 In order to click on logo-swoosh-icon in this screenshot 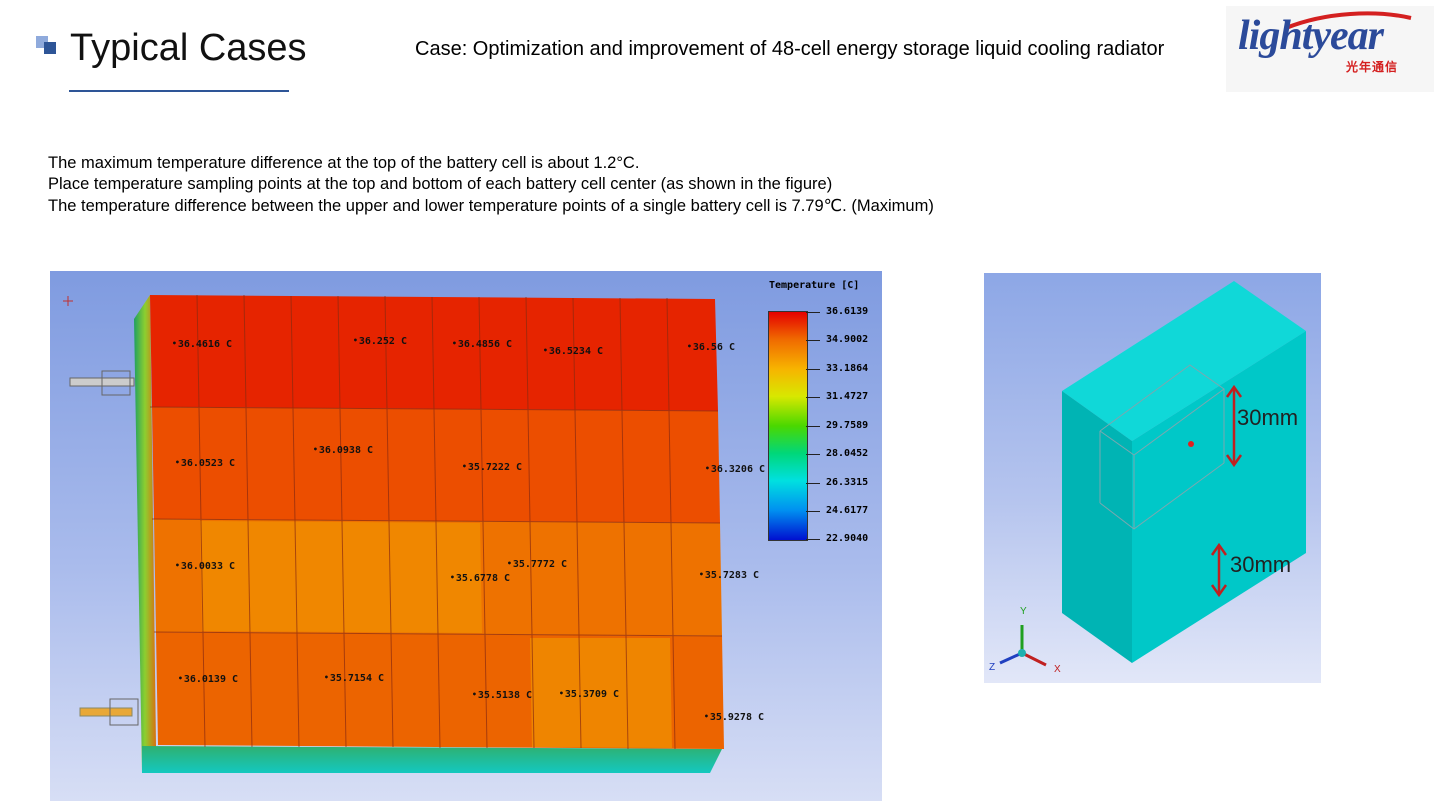, I will do `click(1348, 20)`.